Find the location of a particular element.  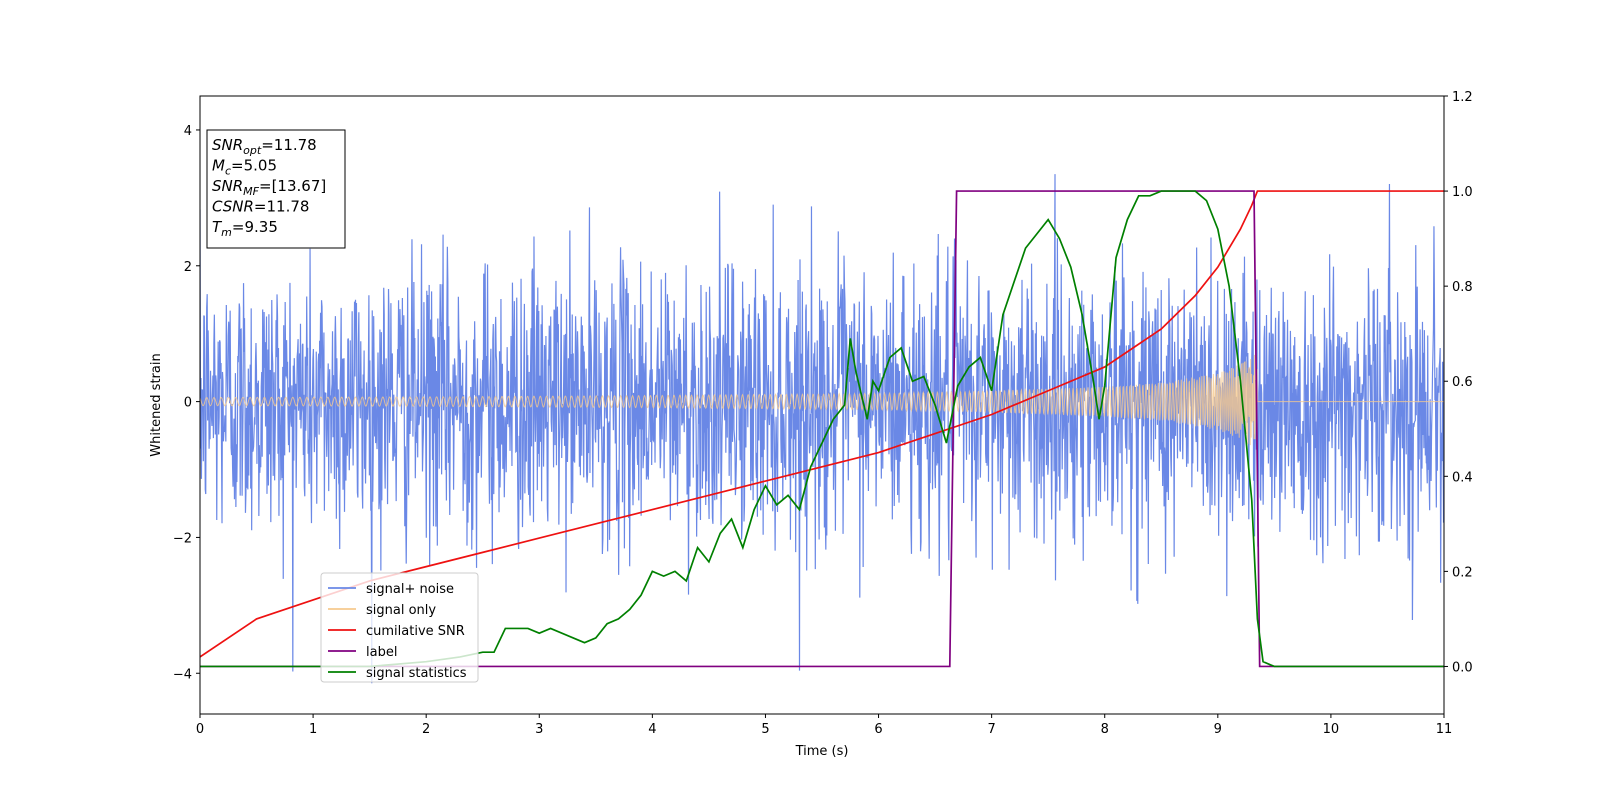

x-tick-label: 6 is located at coordinates (878, 729).